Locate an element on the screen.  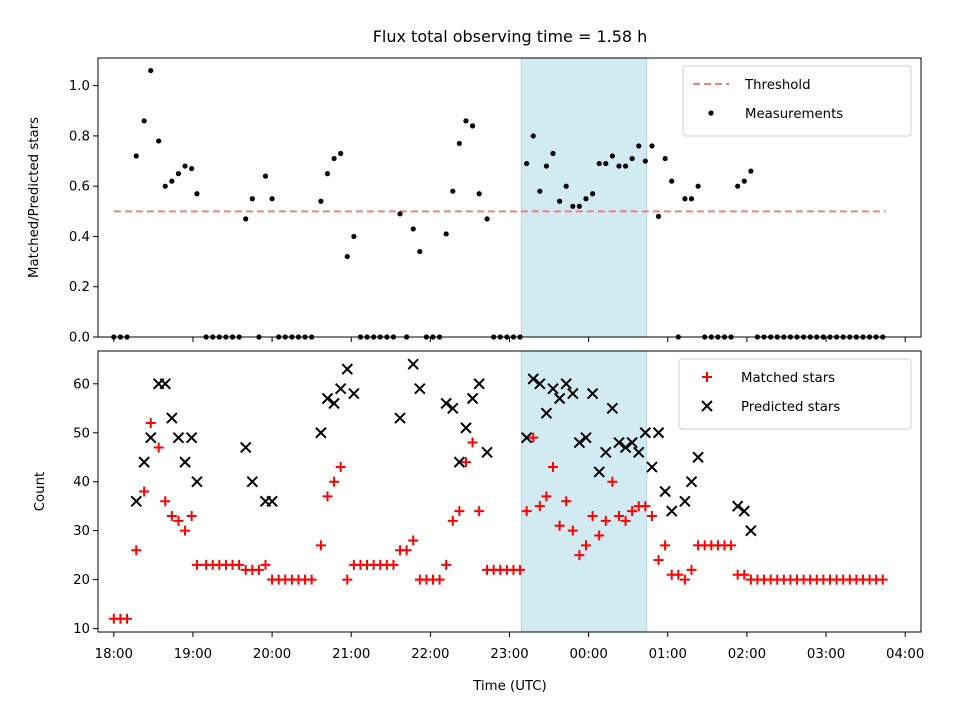
x-axis-label: Time (UTC) is located at coordinates (509, 686).